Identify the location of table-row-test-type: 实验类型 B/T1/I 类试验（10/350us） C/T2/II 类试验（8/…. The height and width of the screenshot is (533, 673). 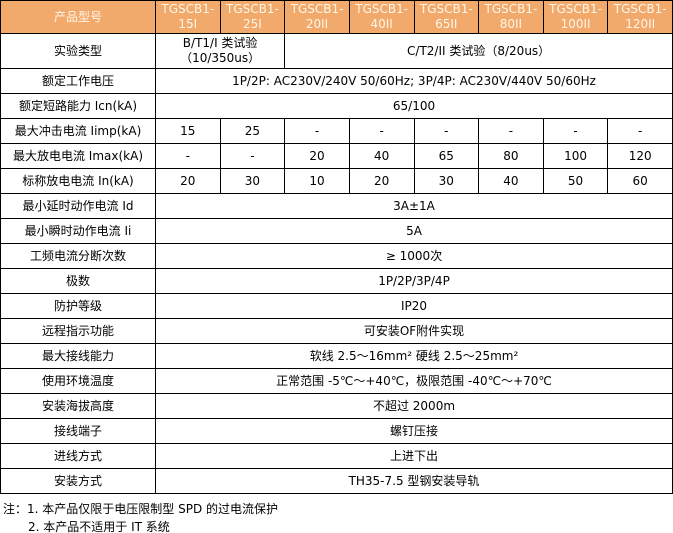
(336, 51).